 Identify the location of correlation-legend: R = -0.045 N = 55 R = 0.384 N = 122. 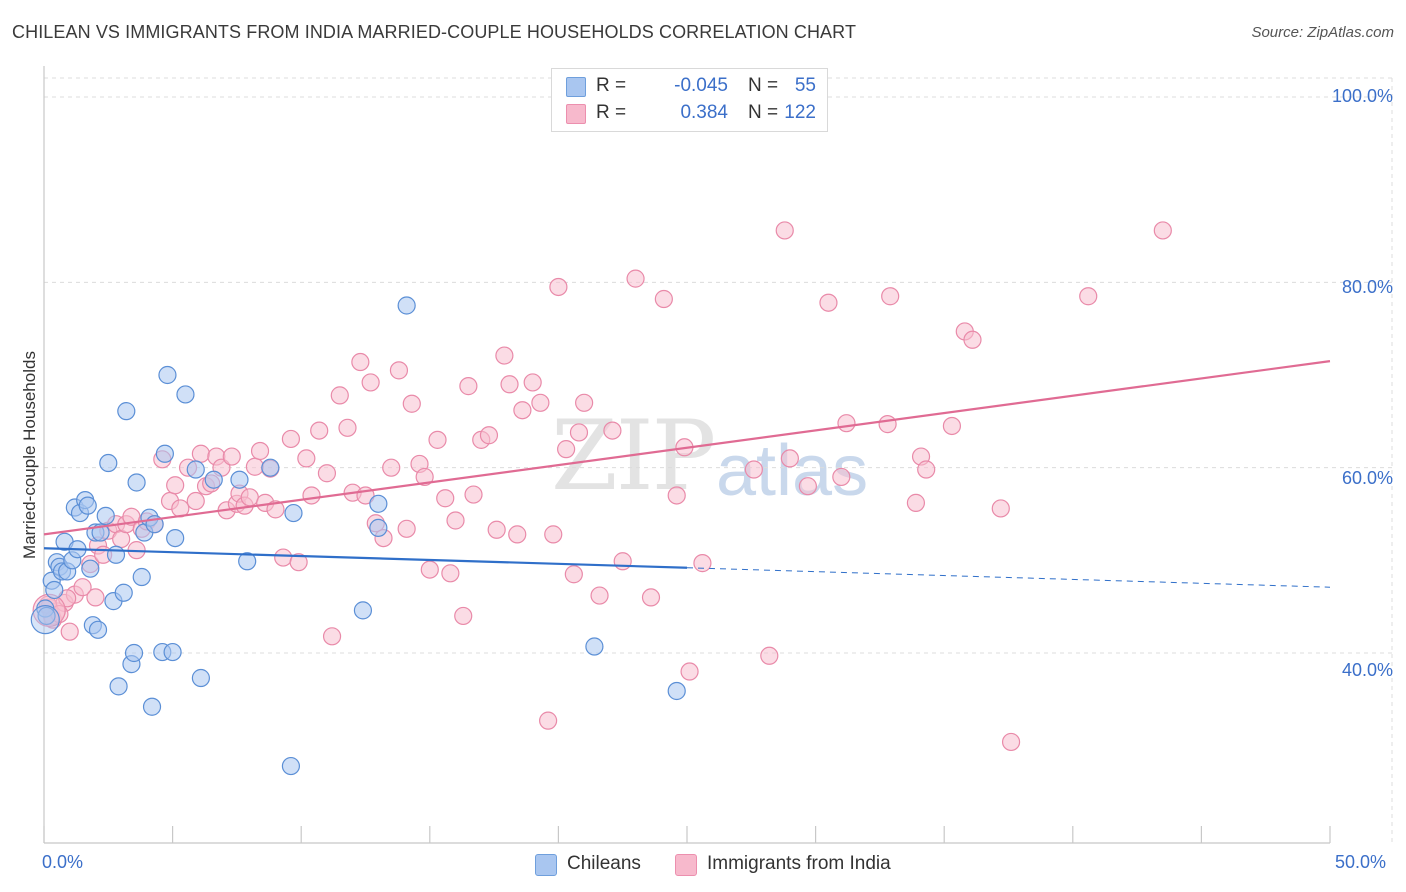
(689, 100).